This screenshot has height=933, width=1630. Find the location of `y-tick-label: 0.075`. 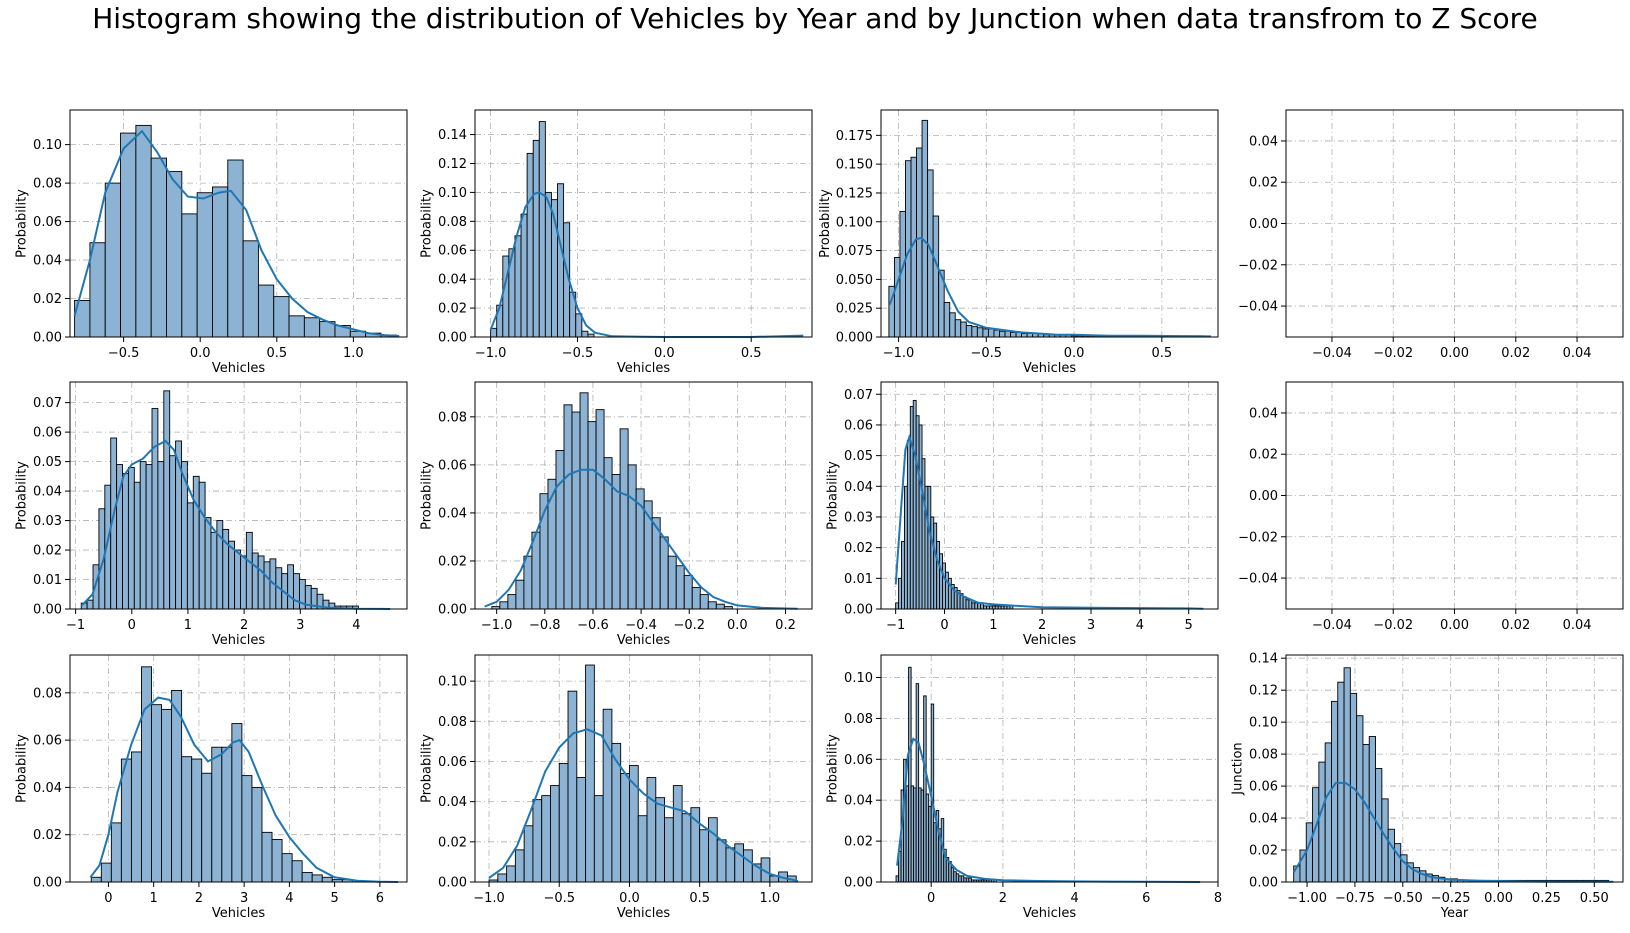

y-tick-label: 0.075 is located at coordinates (854, 251).